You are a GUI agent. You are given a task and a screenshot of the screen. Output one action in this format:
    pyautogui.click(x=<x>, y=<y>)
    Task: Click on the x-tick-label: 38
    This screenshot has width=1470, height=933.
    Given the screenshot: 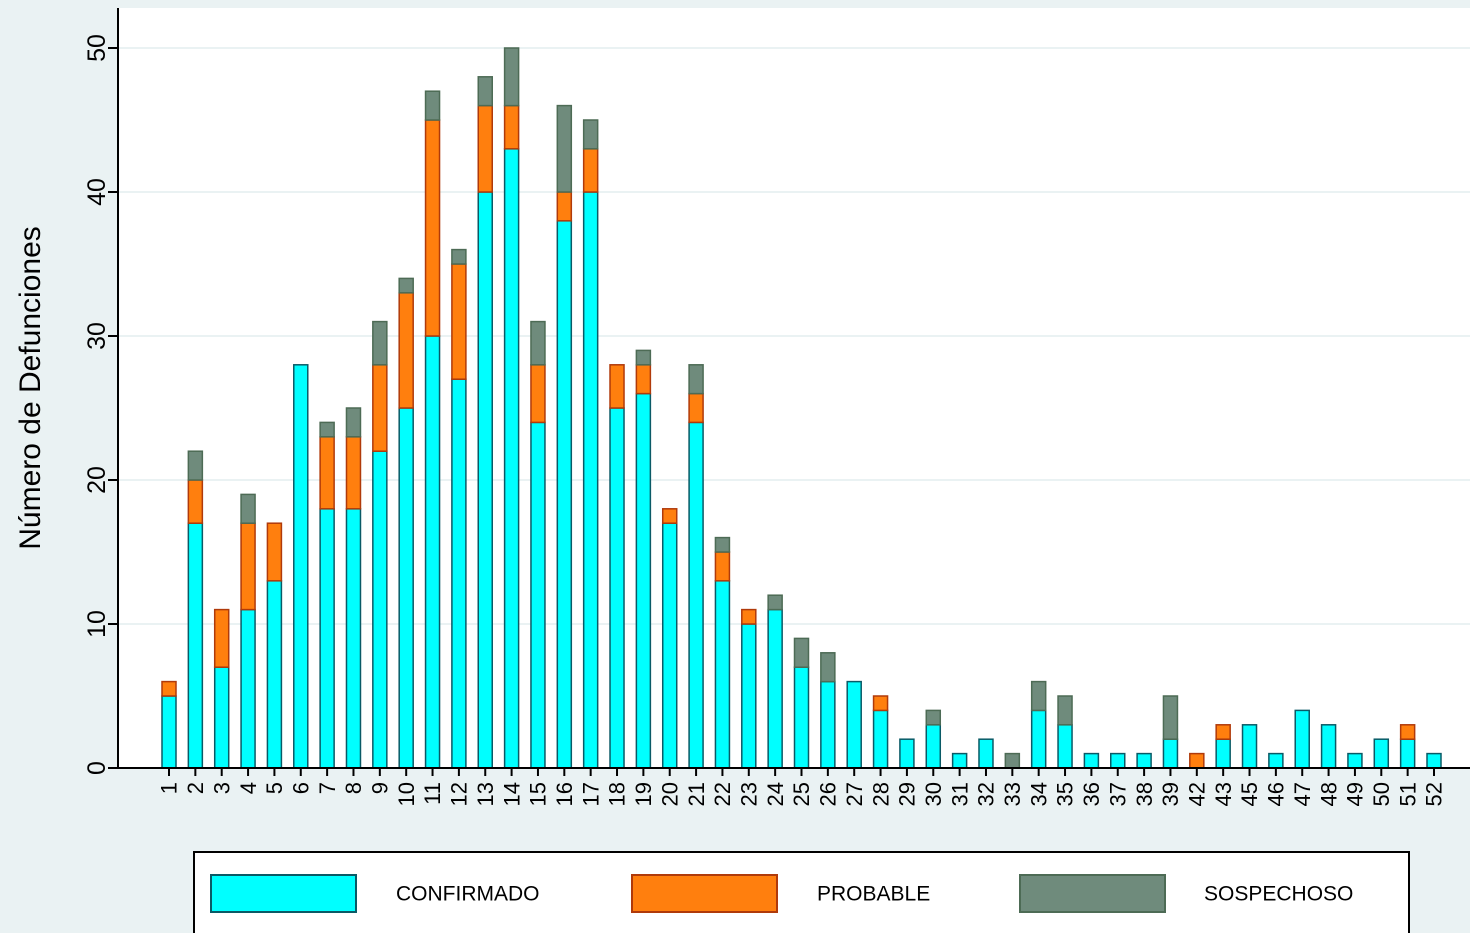 What is the action you would take?
    pyautogui.click(x=1144, y=794)
    